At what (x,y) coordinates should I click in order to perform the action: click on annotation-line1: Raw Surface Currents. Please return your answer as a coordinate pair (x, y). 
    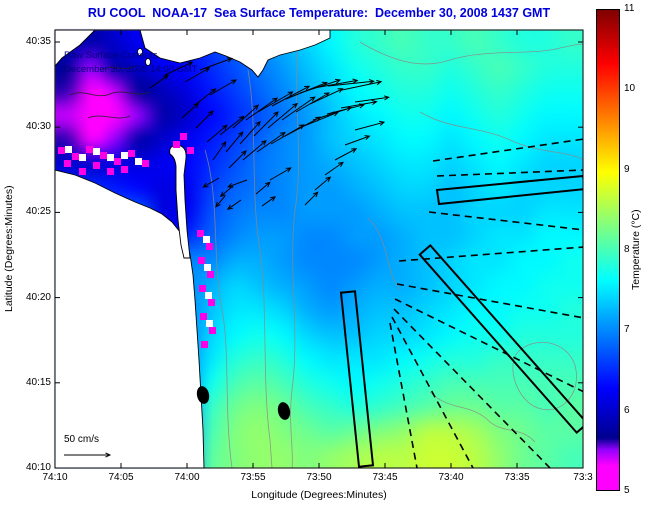
    Looking at the image, I should click on (111, 55).